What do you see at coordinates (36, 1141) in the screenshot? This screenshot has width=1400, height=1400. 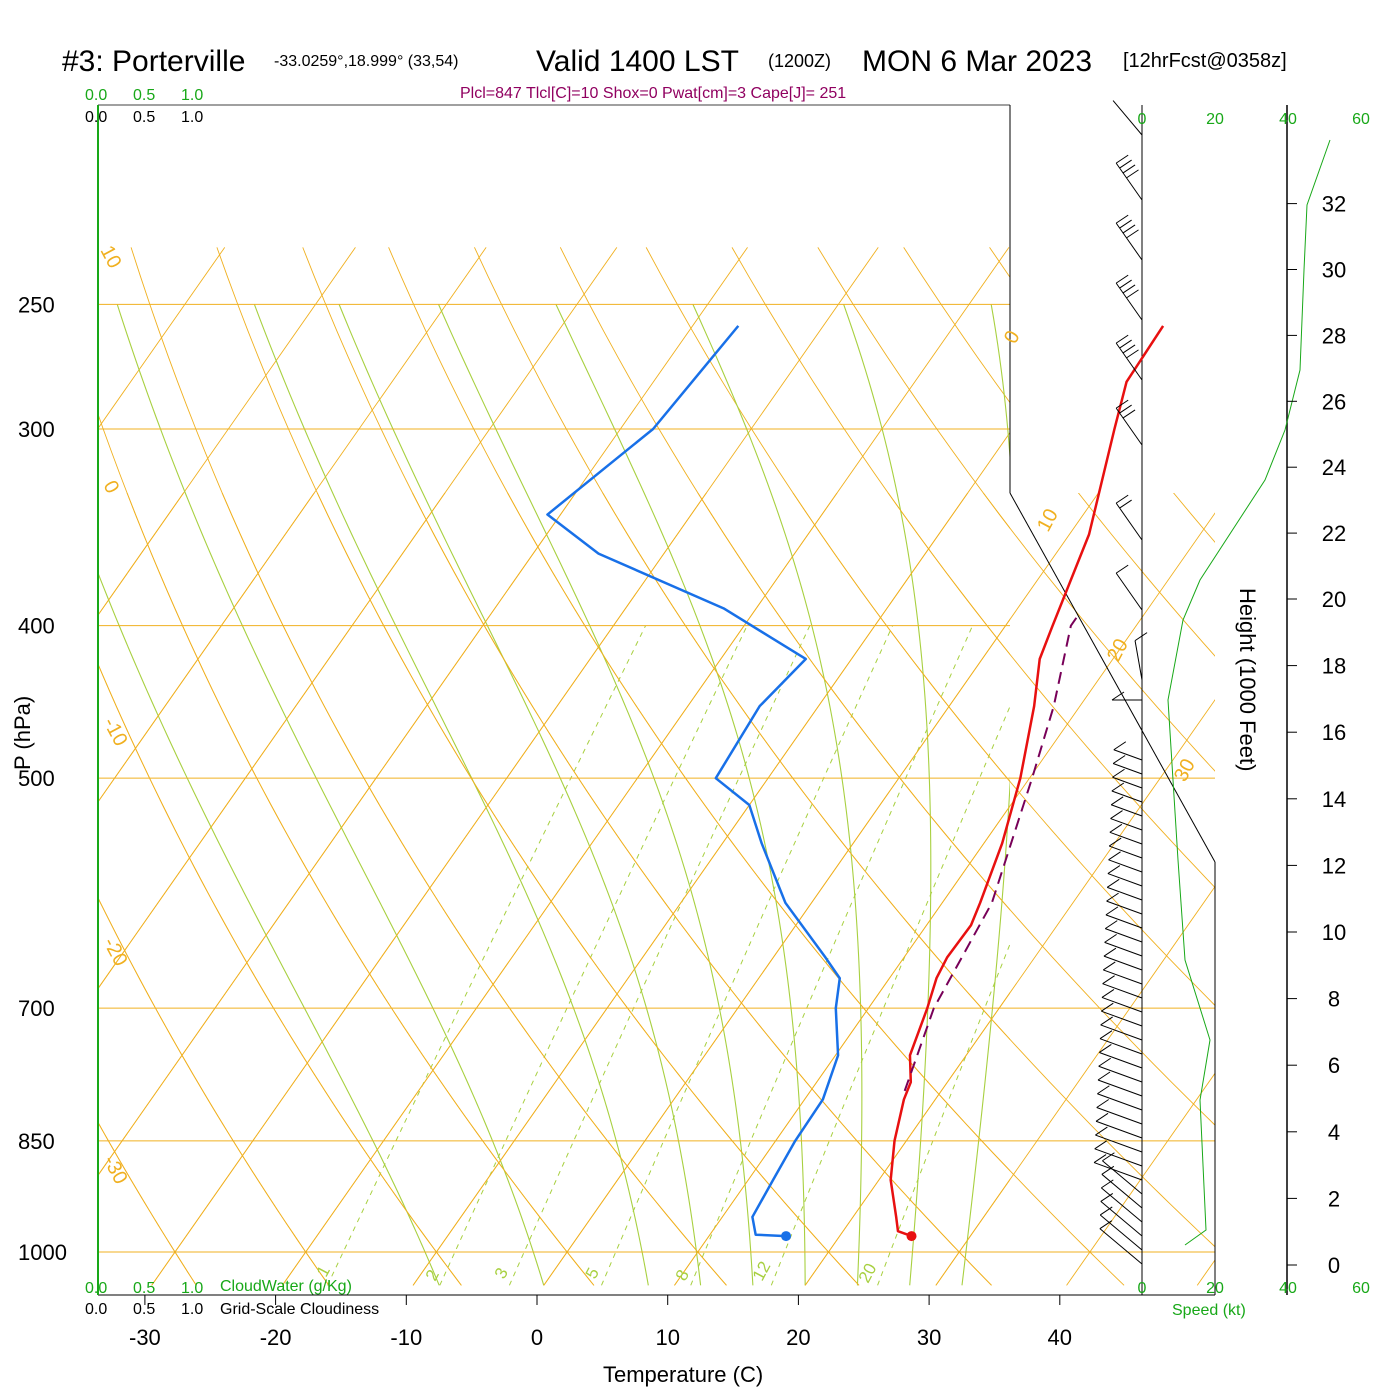 I see `pressure-tick-label: 850` at bounding box center [36, 1141].